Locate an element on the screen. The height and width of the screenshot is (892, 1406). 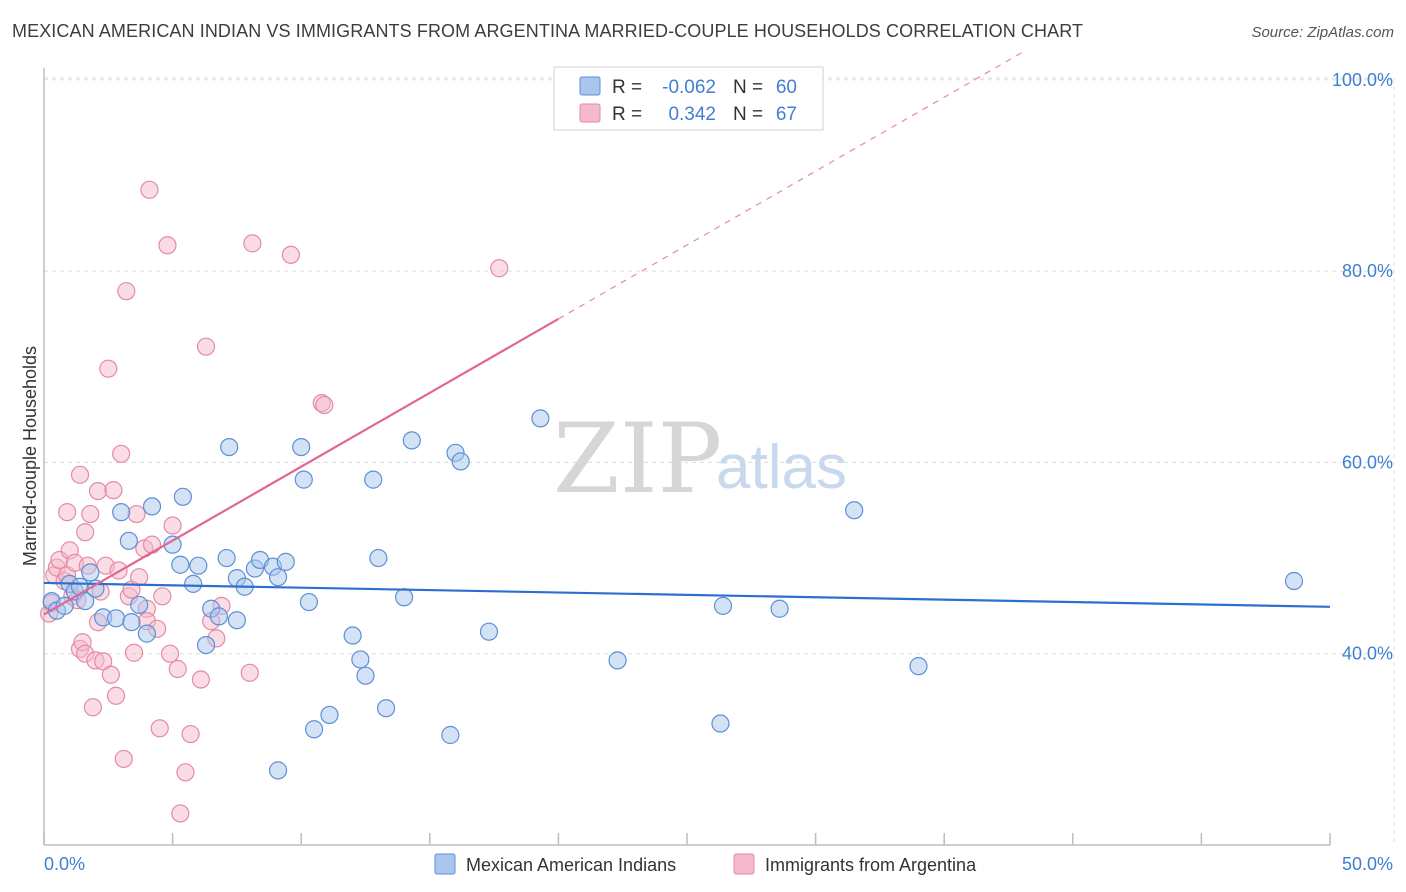
stats-legend-swatch-pink is located at coordinates (590, 113).